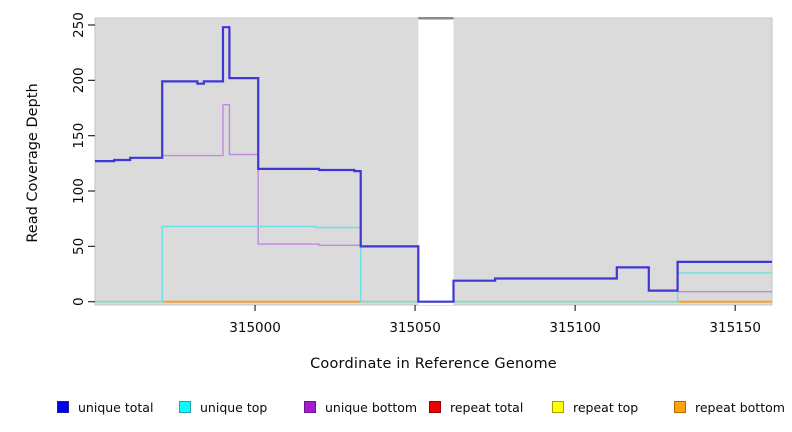  What do you see at coordinates (735, 328) in the screenshot?
I see `x-tick-label: 315150` at bounding box center [735, 328].